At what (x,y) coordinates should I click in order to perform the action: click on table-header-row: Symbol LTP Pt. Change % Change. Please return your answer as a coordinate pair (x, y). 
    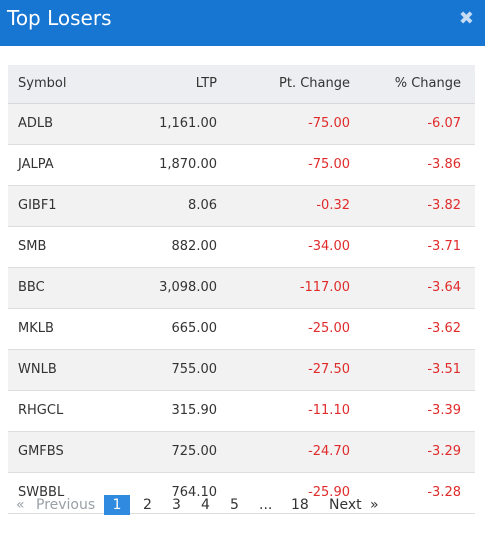
    Looking at the image, I should click on (241, 84).